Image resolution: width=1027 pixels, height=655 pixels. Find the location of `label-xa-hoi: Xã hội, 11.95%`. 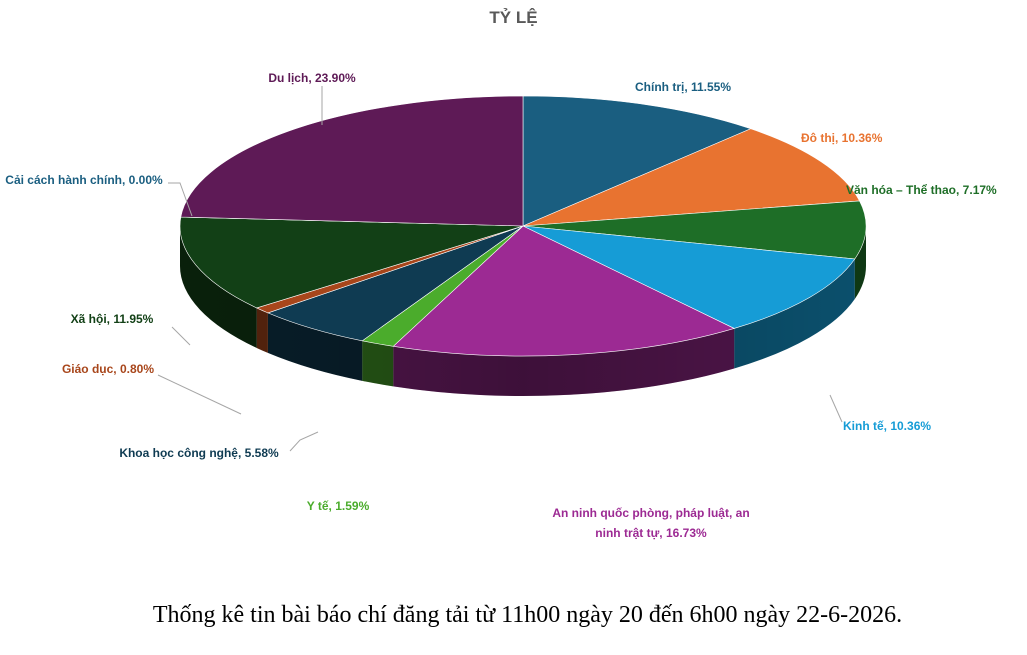

label-xa-hoi: Xã hội, 11.95% is located at coordinates (112, 319).